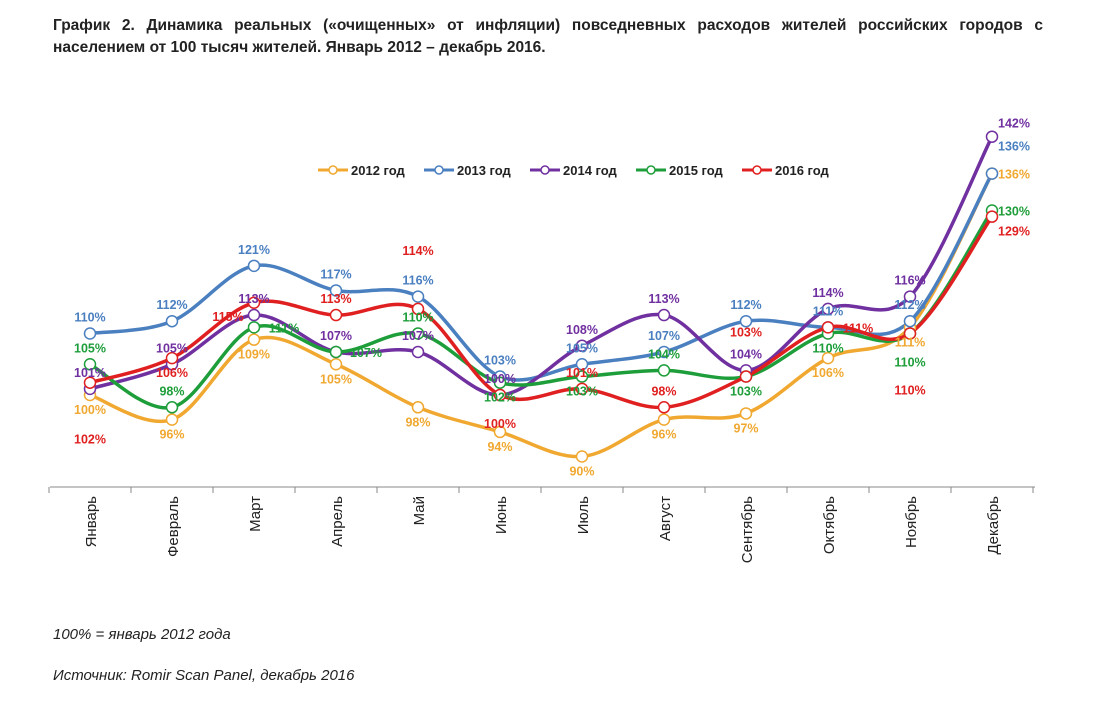  Describe the element at coordinates (1014, 124) in the screenshot. I see `data-label: 142%` at that location.